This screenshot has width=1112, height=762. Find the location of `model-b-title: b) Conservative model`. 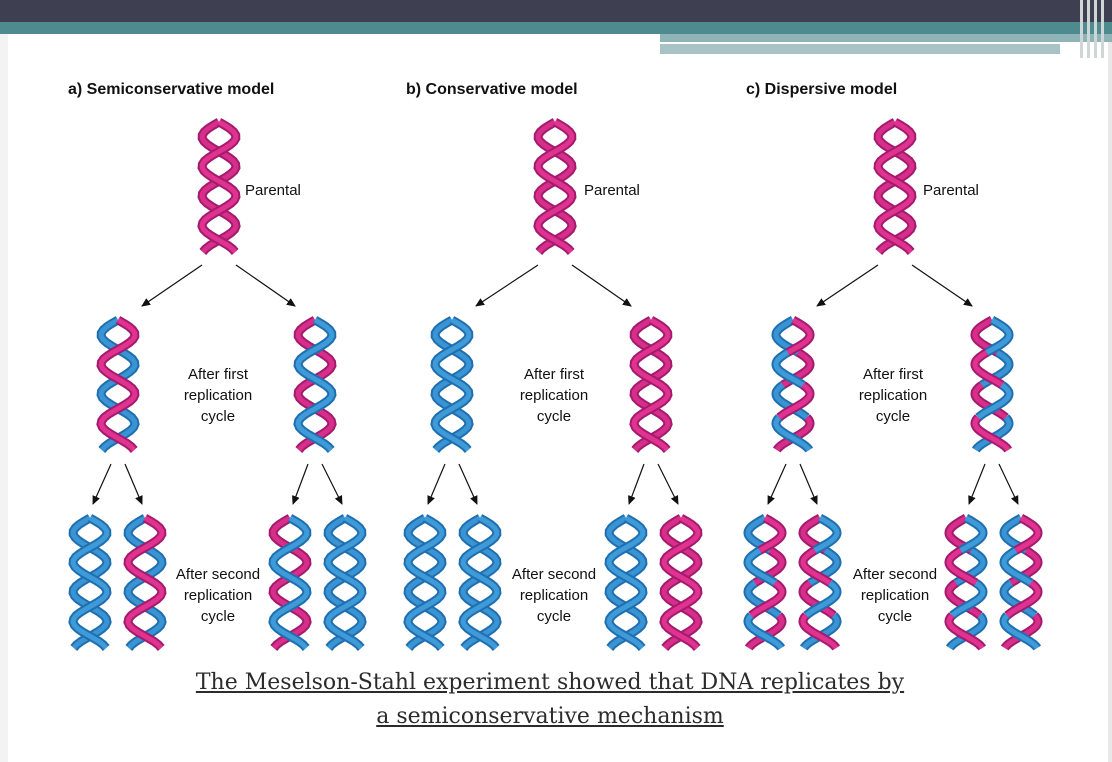

model-b-title: b) Conservative model is located at coordinates (492, 89).